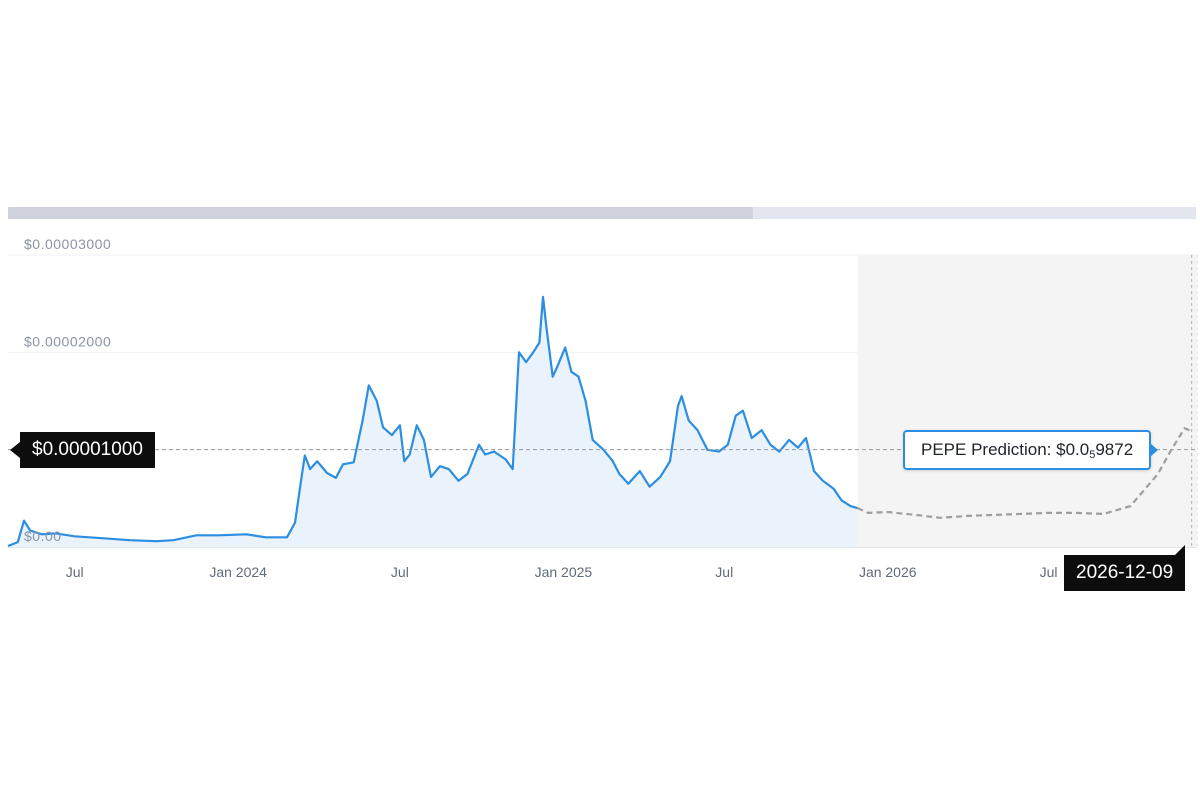 This screenshot has width=1200, height=800. I want to click on crosshair-x-label: 2026-12-09, so click(1125, 568).